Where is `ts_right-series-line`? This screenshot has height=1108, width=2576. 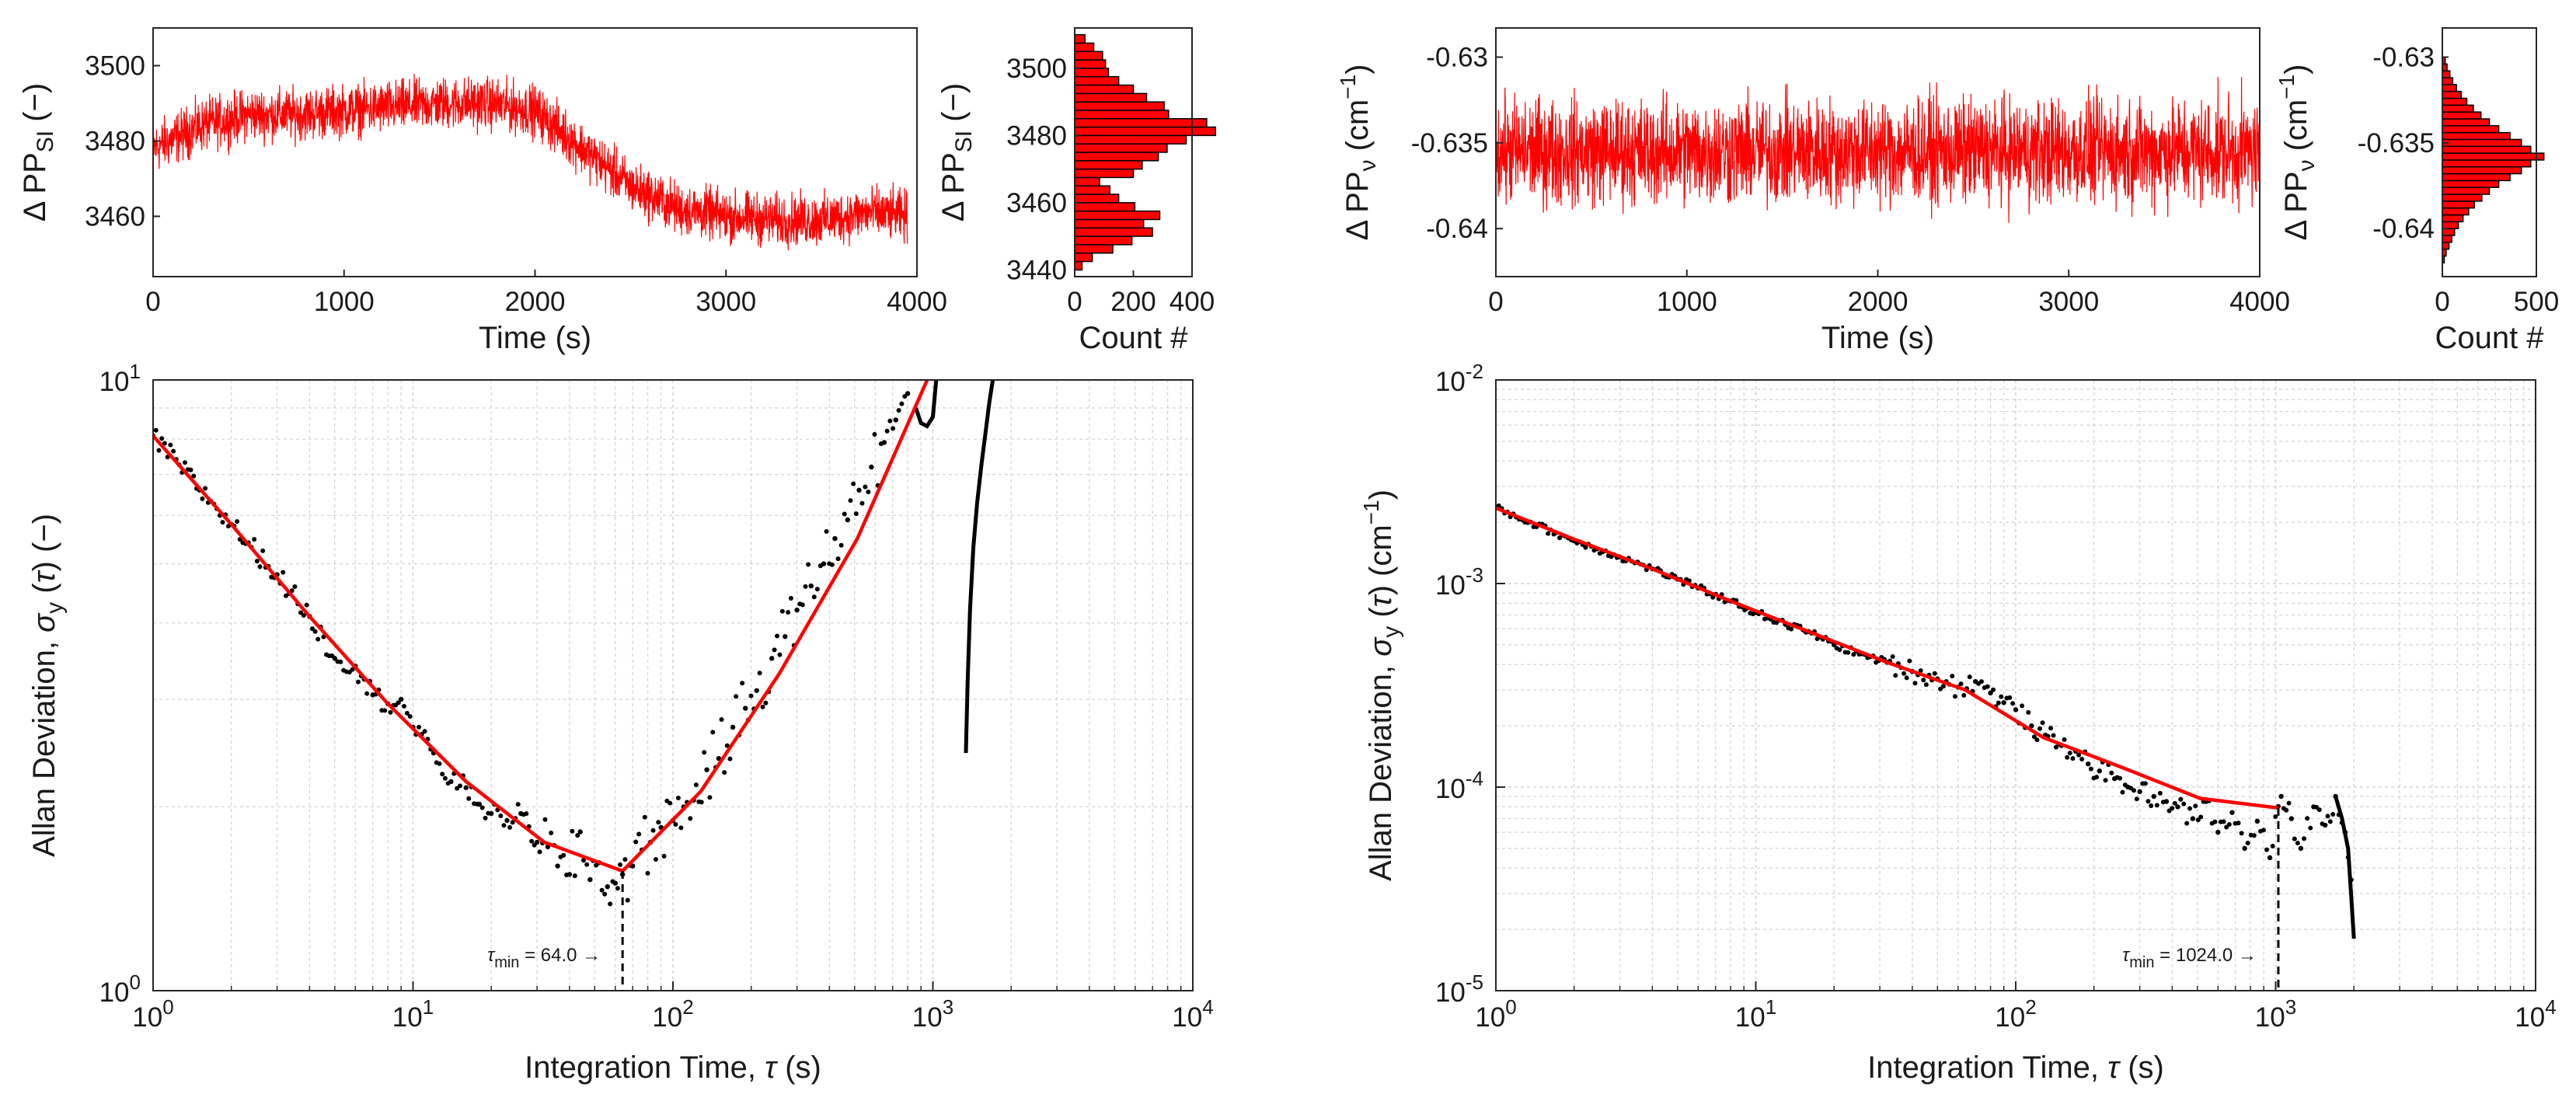 ts_right-series-line is located at coordinates (1878, 150).